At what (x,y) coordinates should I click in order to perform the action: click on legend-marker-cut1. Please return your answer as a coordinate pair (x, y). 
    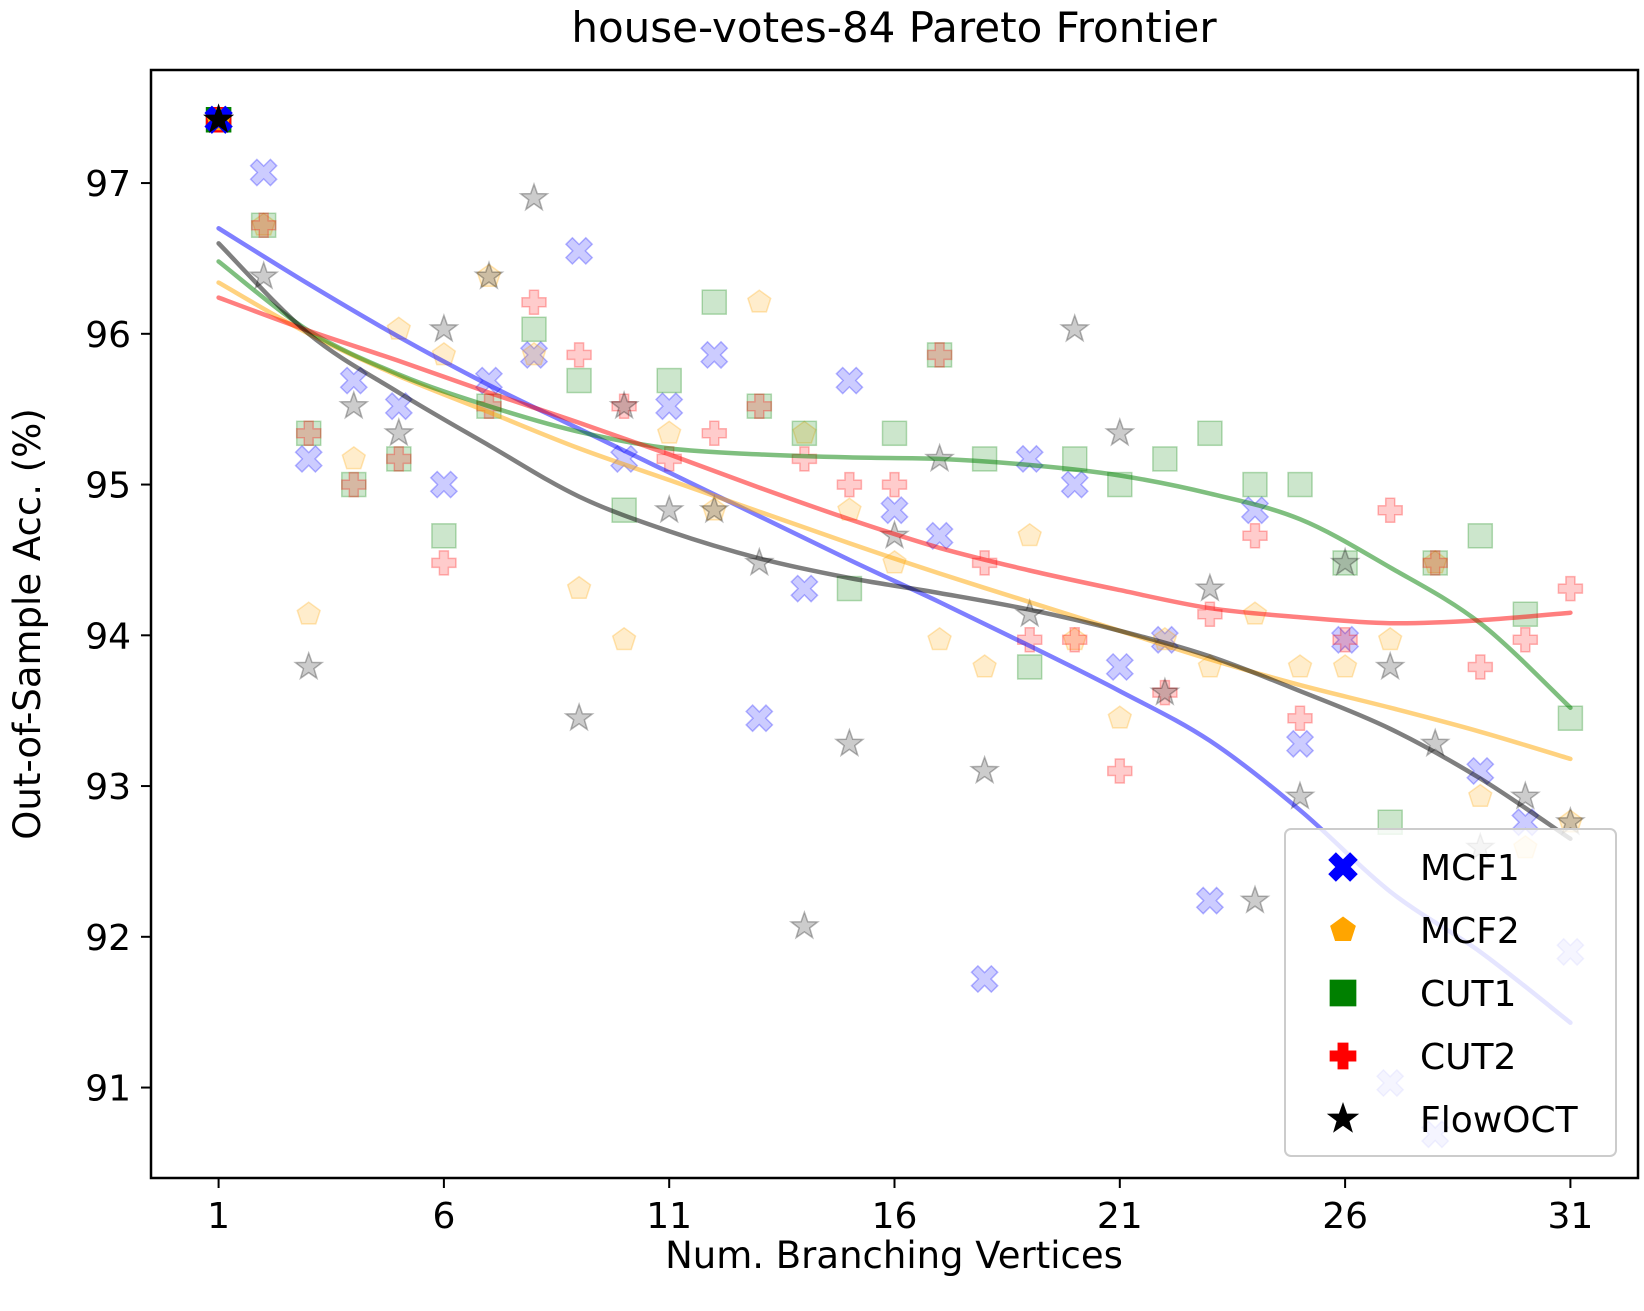
    Looking at the image, I should click on (1343, 993).